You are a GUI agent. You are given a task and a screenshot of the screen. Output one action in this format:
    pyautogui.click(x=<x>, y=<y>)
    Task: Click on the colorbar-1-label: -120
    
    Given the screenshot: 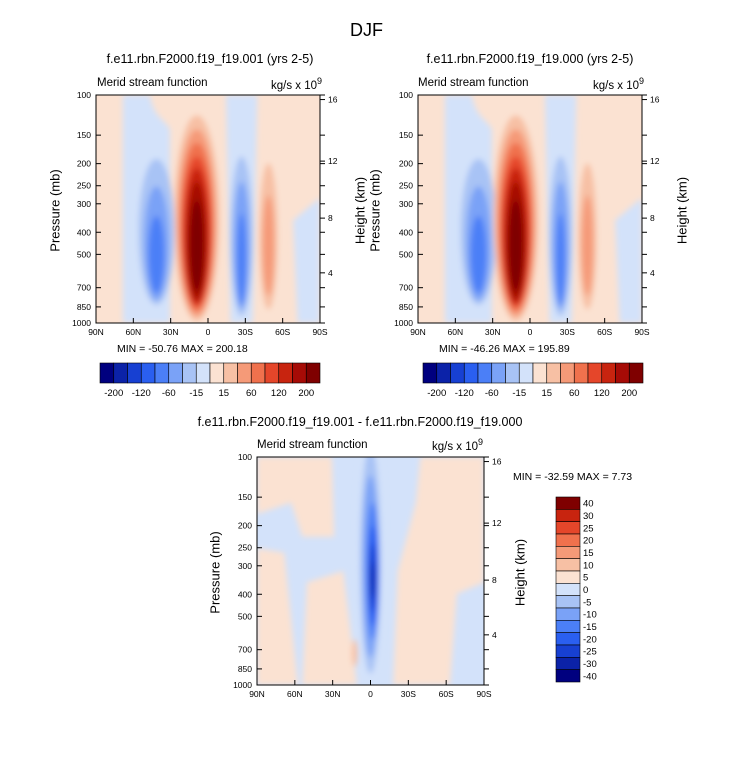 What is the action you would take?
    pyautogui.click(x=141, y=393)
    